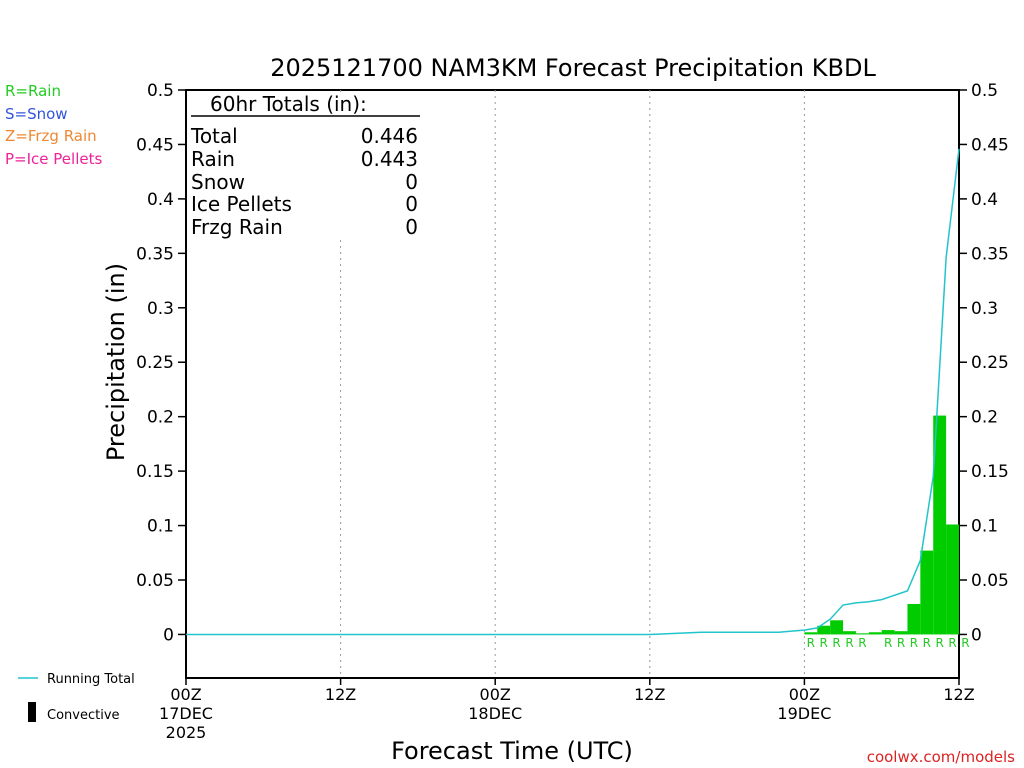  What do you see at coordinates (984, 418) in the screenshot?
I see `y-tick-label-right: 0.2` at bounding box center [984, 418].